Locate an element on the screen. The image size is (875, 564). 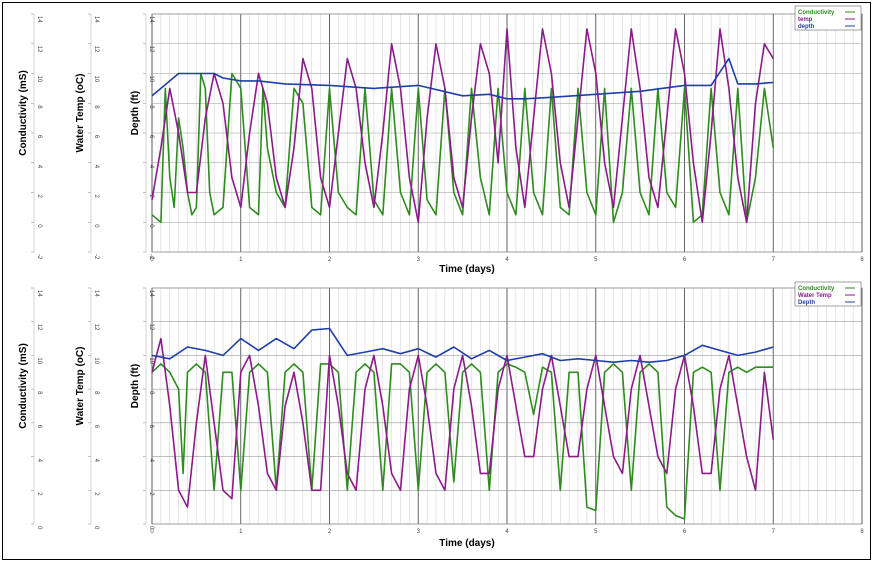
legend-entry: temp is located at coordinates (805, 20).